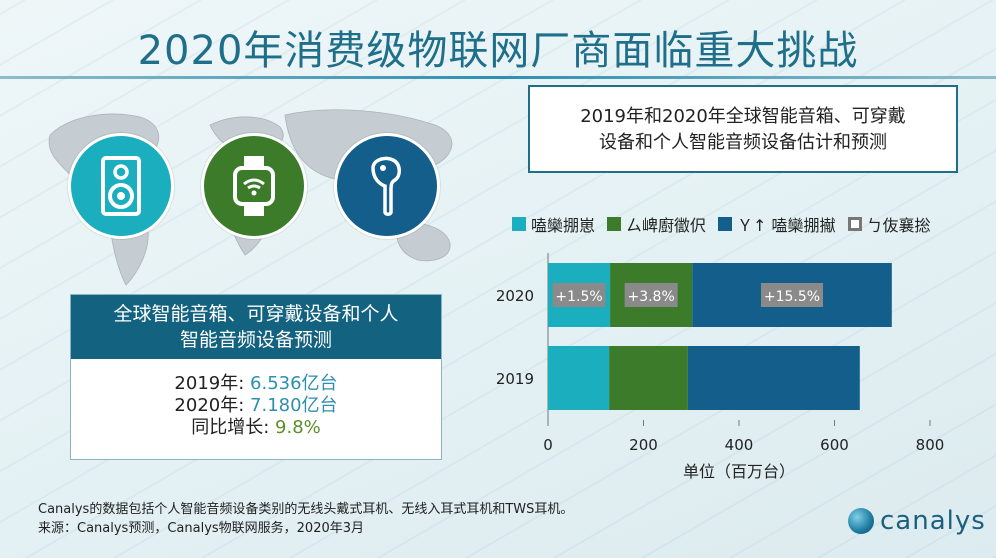  What do you see at coordinates (255, 340) in the screenshot?
I see `forecast-heading-line2: 智能音频设备预测` at bounding box center [255, 340].